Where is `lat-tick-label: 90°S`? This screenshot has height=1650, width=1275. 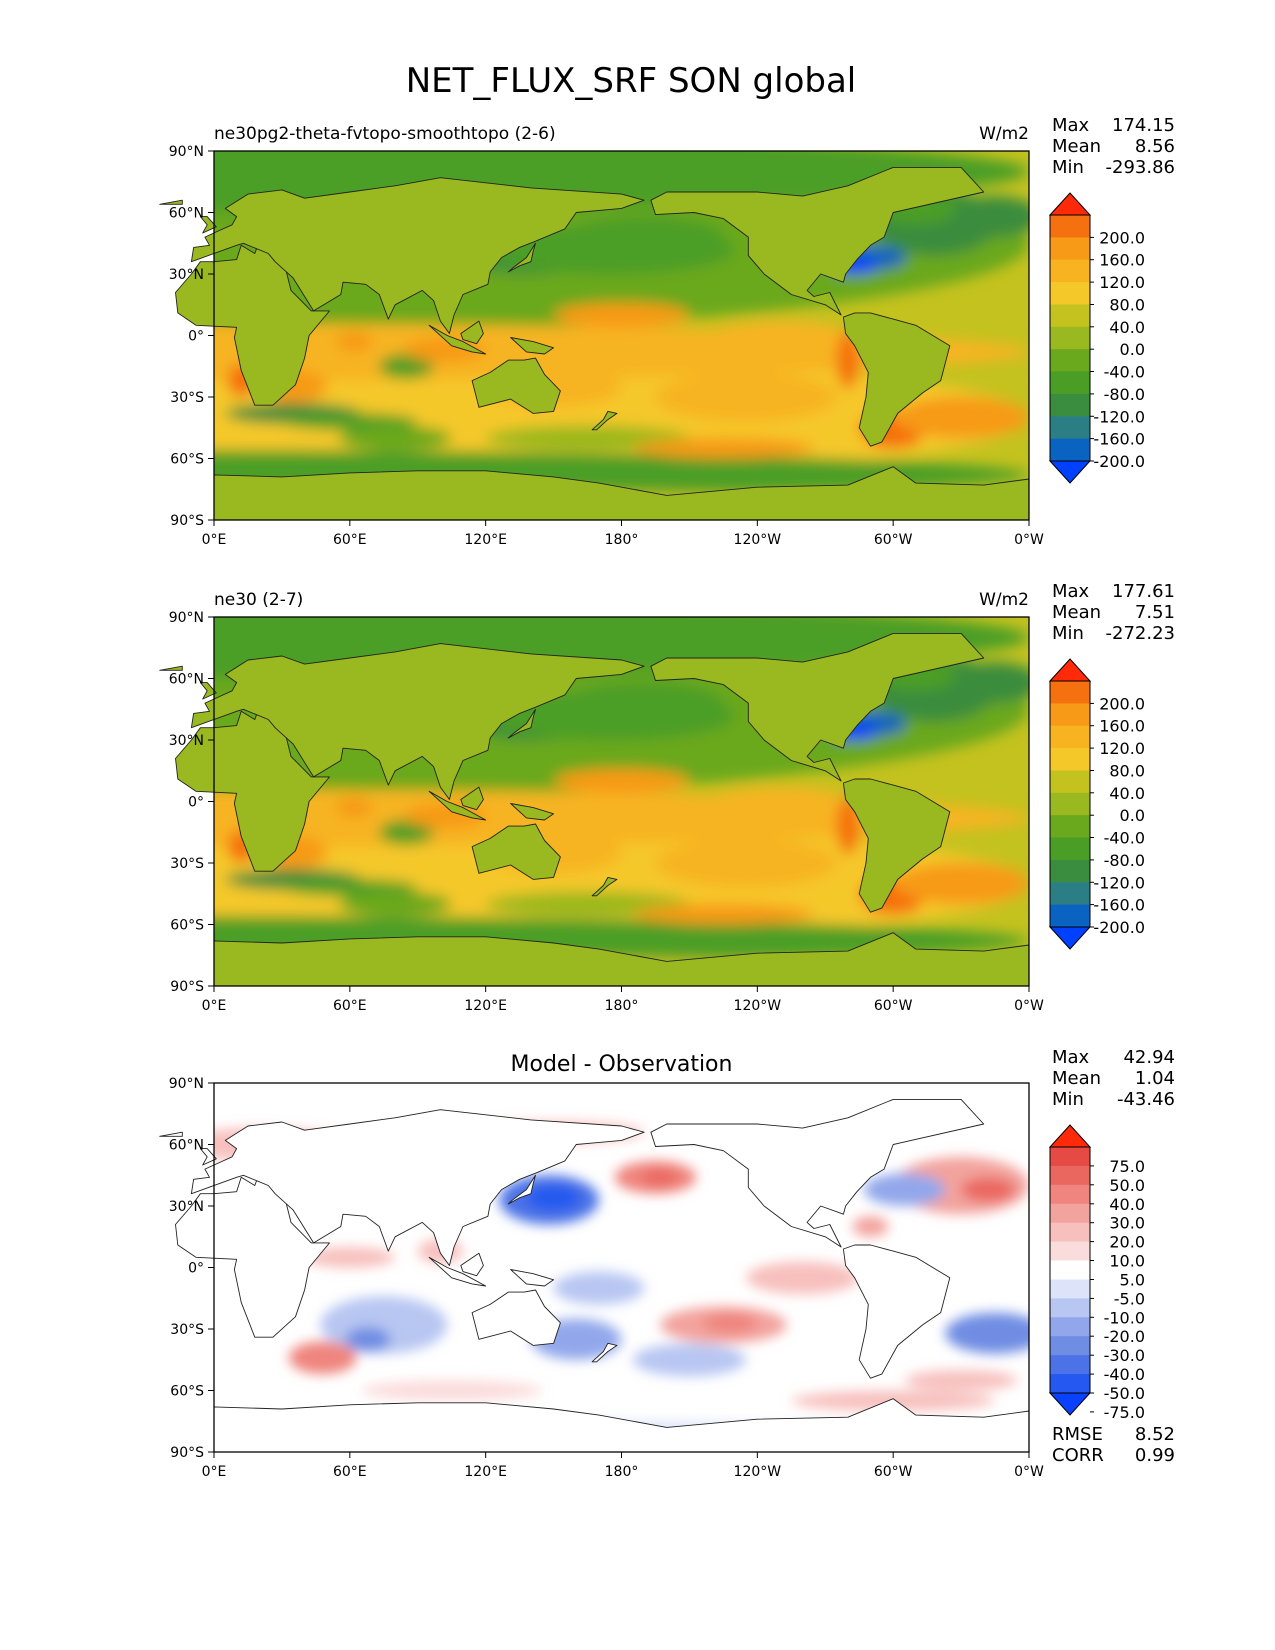 lat-tick-label: 90°S is located at coordinates (187, 1453).